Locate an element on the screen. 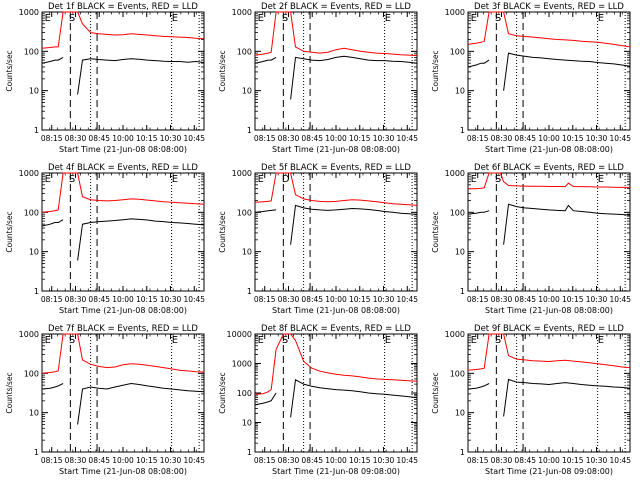  y-tick-label: 10000 is located at coordinates (239, 334).